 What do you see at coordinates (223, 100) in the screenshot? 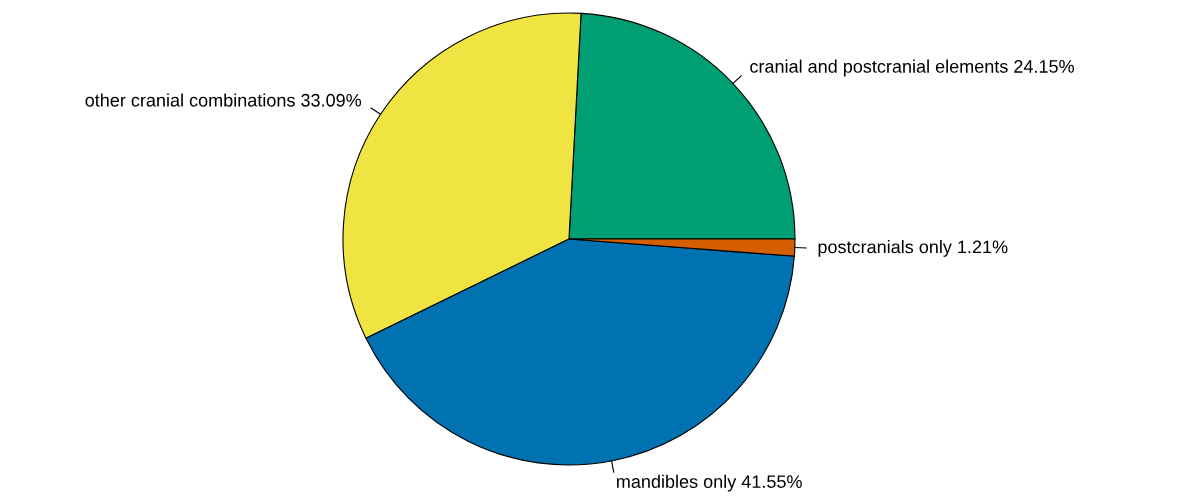
I see `slice-label: other cranial combinations 33.09%` at bounding box center [223, 100].